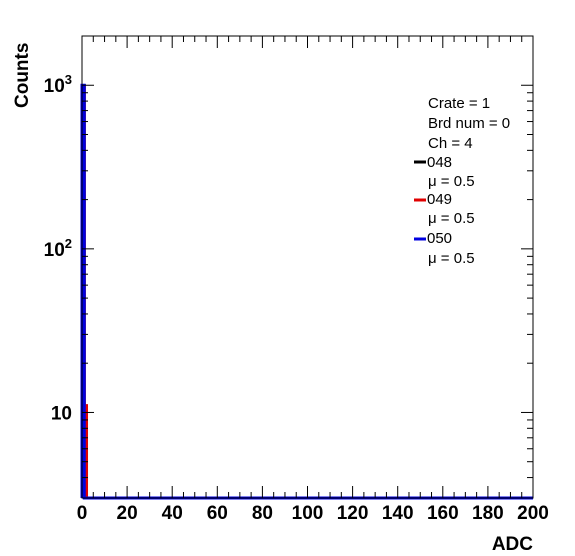 This screenshot has width=575, height=556. What do you see at coordinates (127, 513) in the screenshot?
I see `x-tick-label: 20` at bounding box center [127, 513].